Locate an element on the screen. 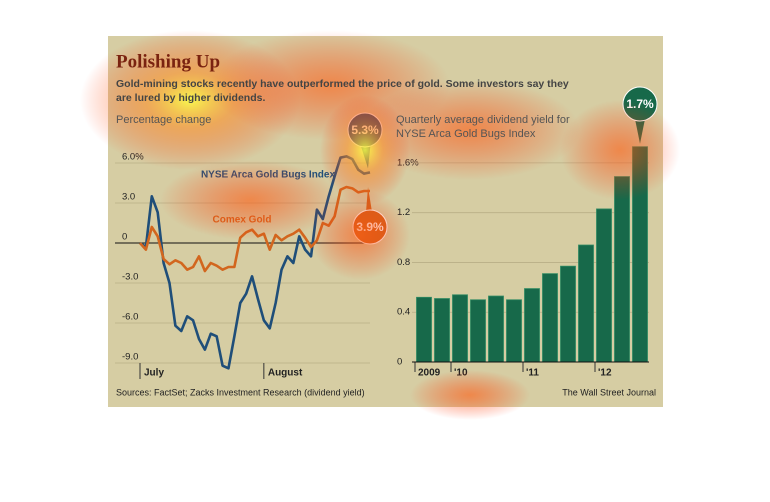  x-tick-label: July is located at coordinates (154, 373).